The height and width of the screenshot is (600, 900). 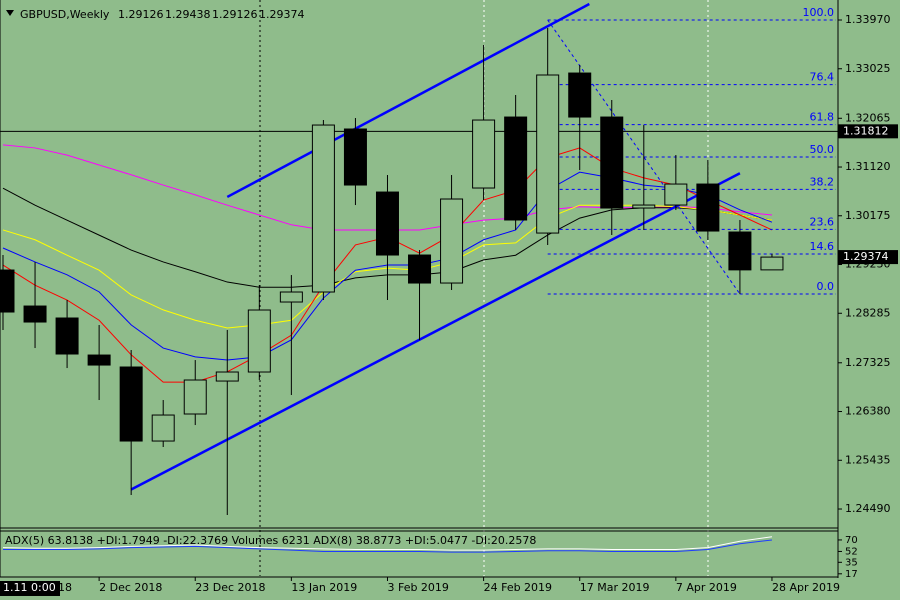 What do you see at coordinates (806, 587) in the screenshot?
I see `x-tick-label: 28 Apr 2019` at bounding box center [806, 587].